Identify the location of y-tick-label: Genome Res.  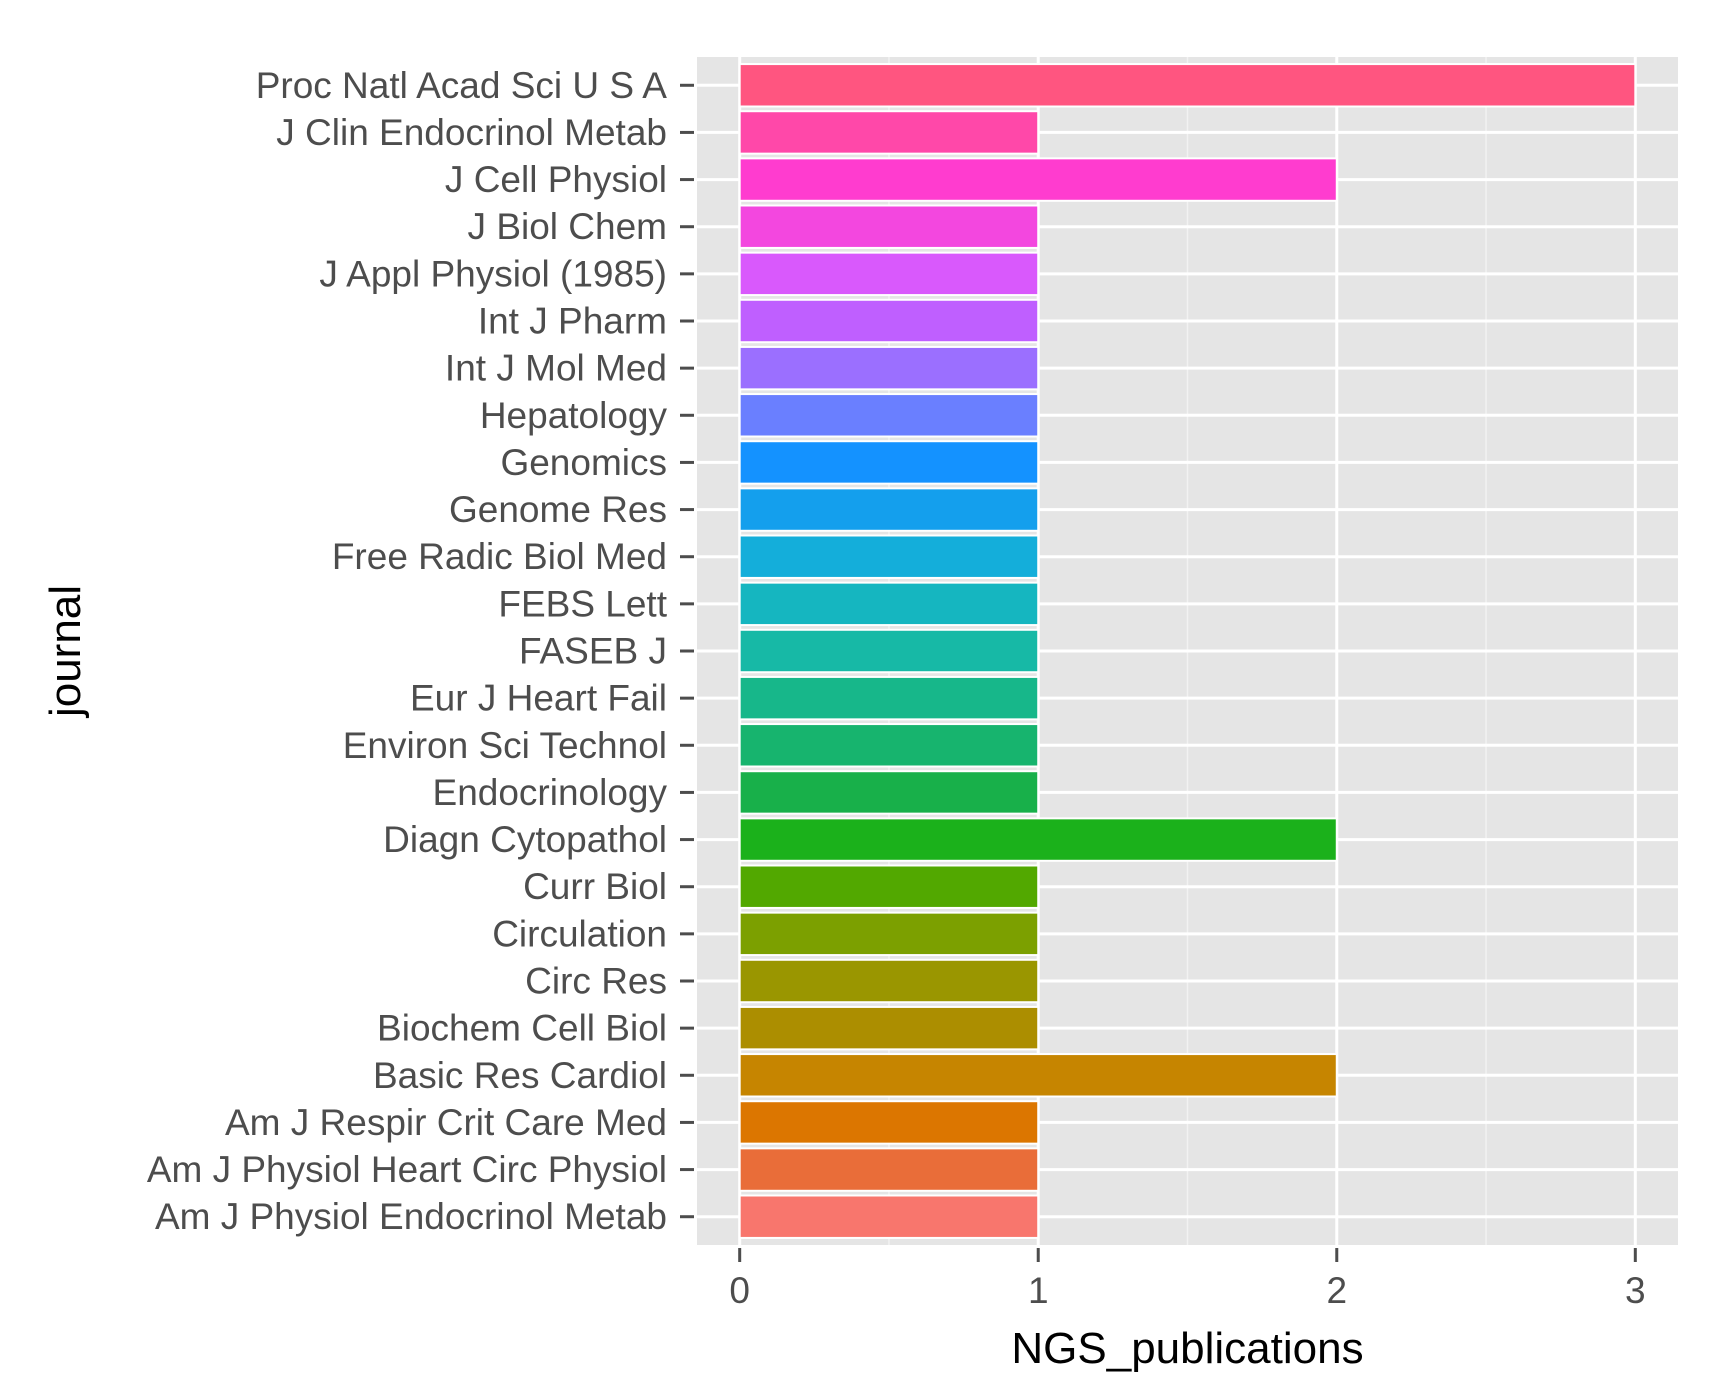
(558, 509).